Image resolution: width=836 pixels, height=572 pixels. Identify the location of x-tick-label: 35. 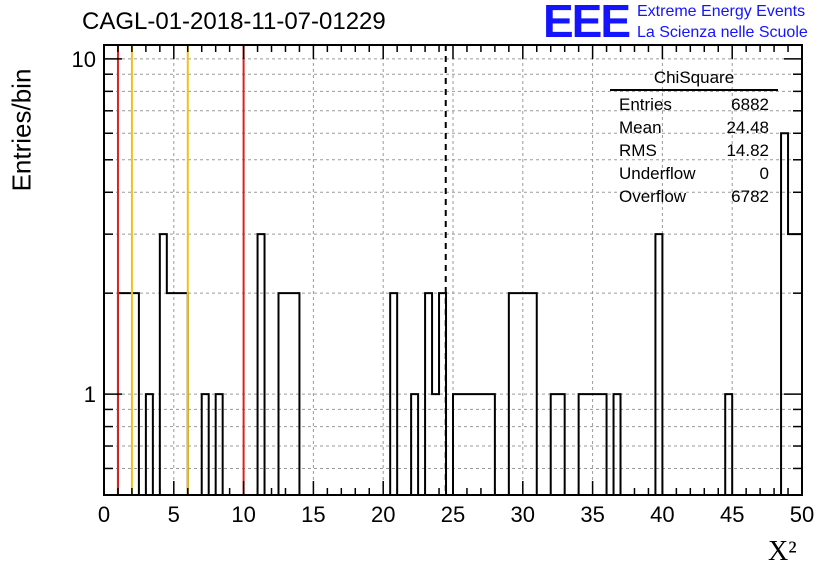
(592, 514).